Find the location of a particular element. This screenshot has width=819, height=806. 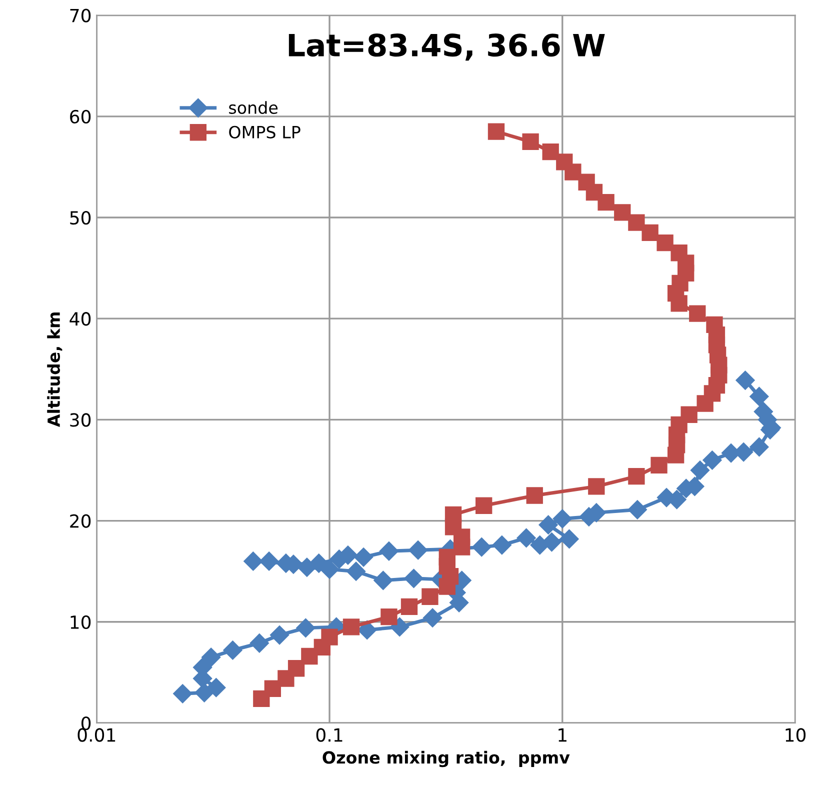

y-tick-label: 10 is located at coordinates (80, 622).